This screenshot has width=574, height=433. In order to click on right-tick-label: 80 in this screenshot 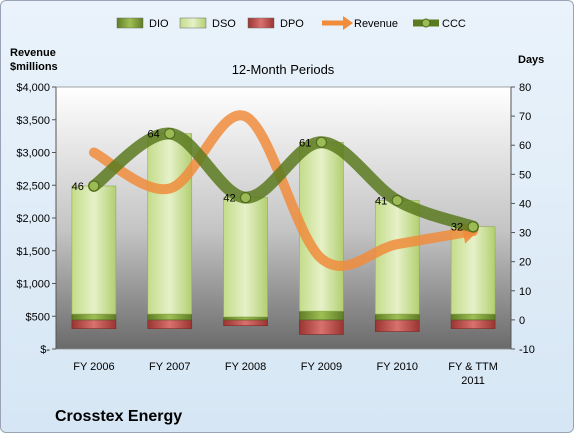, I will do `click(525, 88)`.